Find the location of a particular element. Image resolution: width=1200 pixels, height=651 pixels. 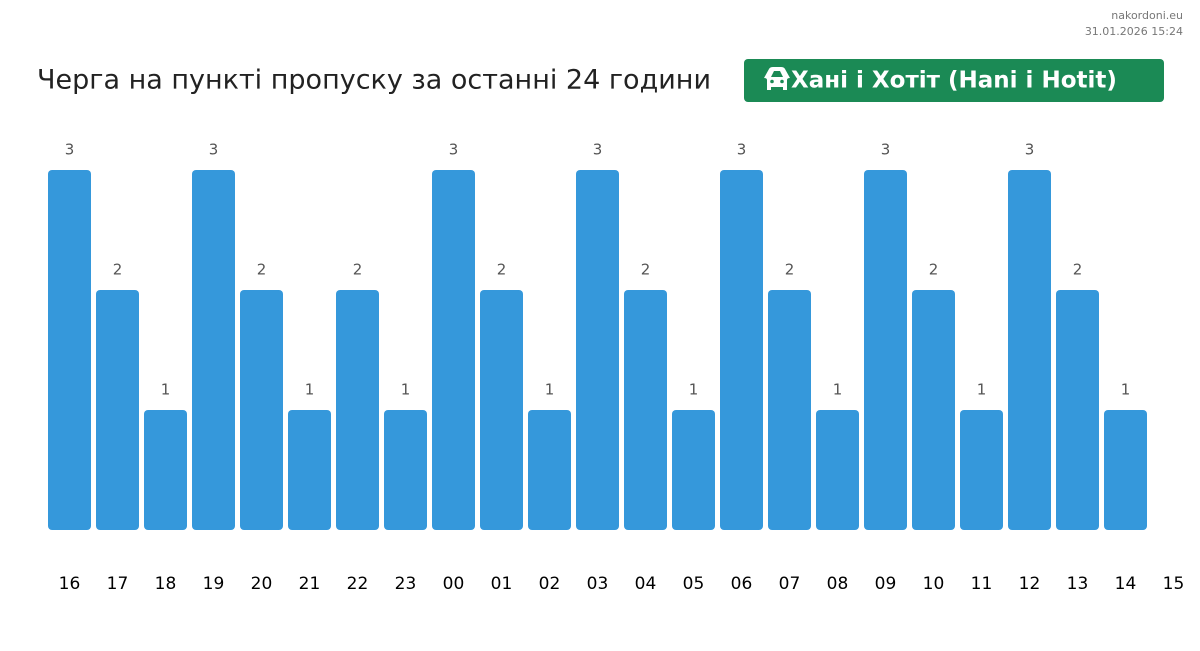

x-tick-label: 01 is located at coordinates (502, 584).